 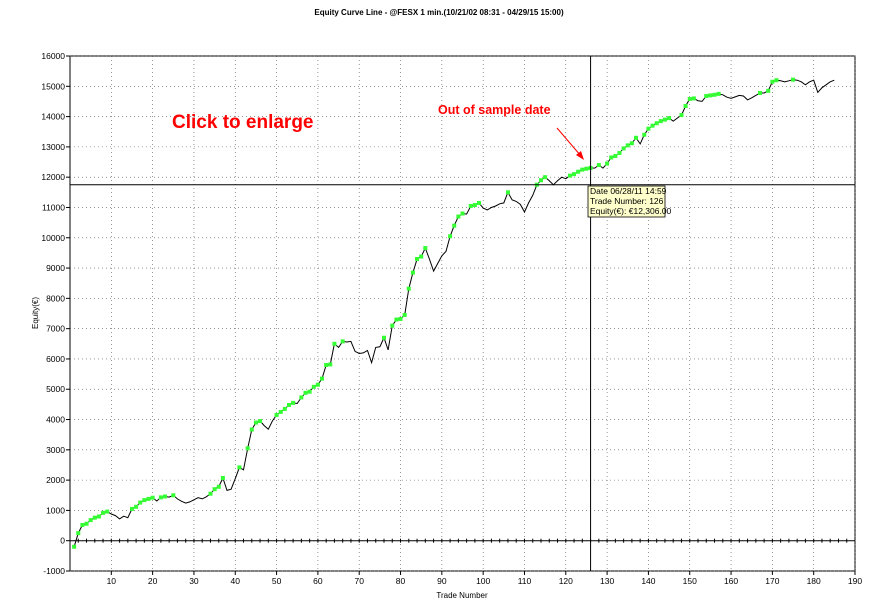 I want to click on y-tick-label: 15000, so click(x=53, y=86).